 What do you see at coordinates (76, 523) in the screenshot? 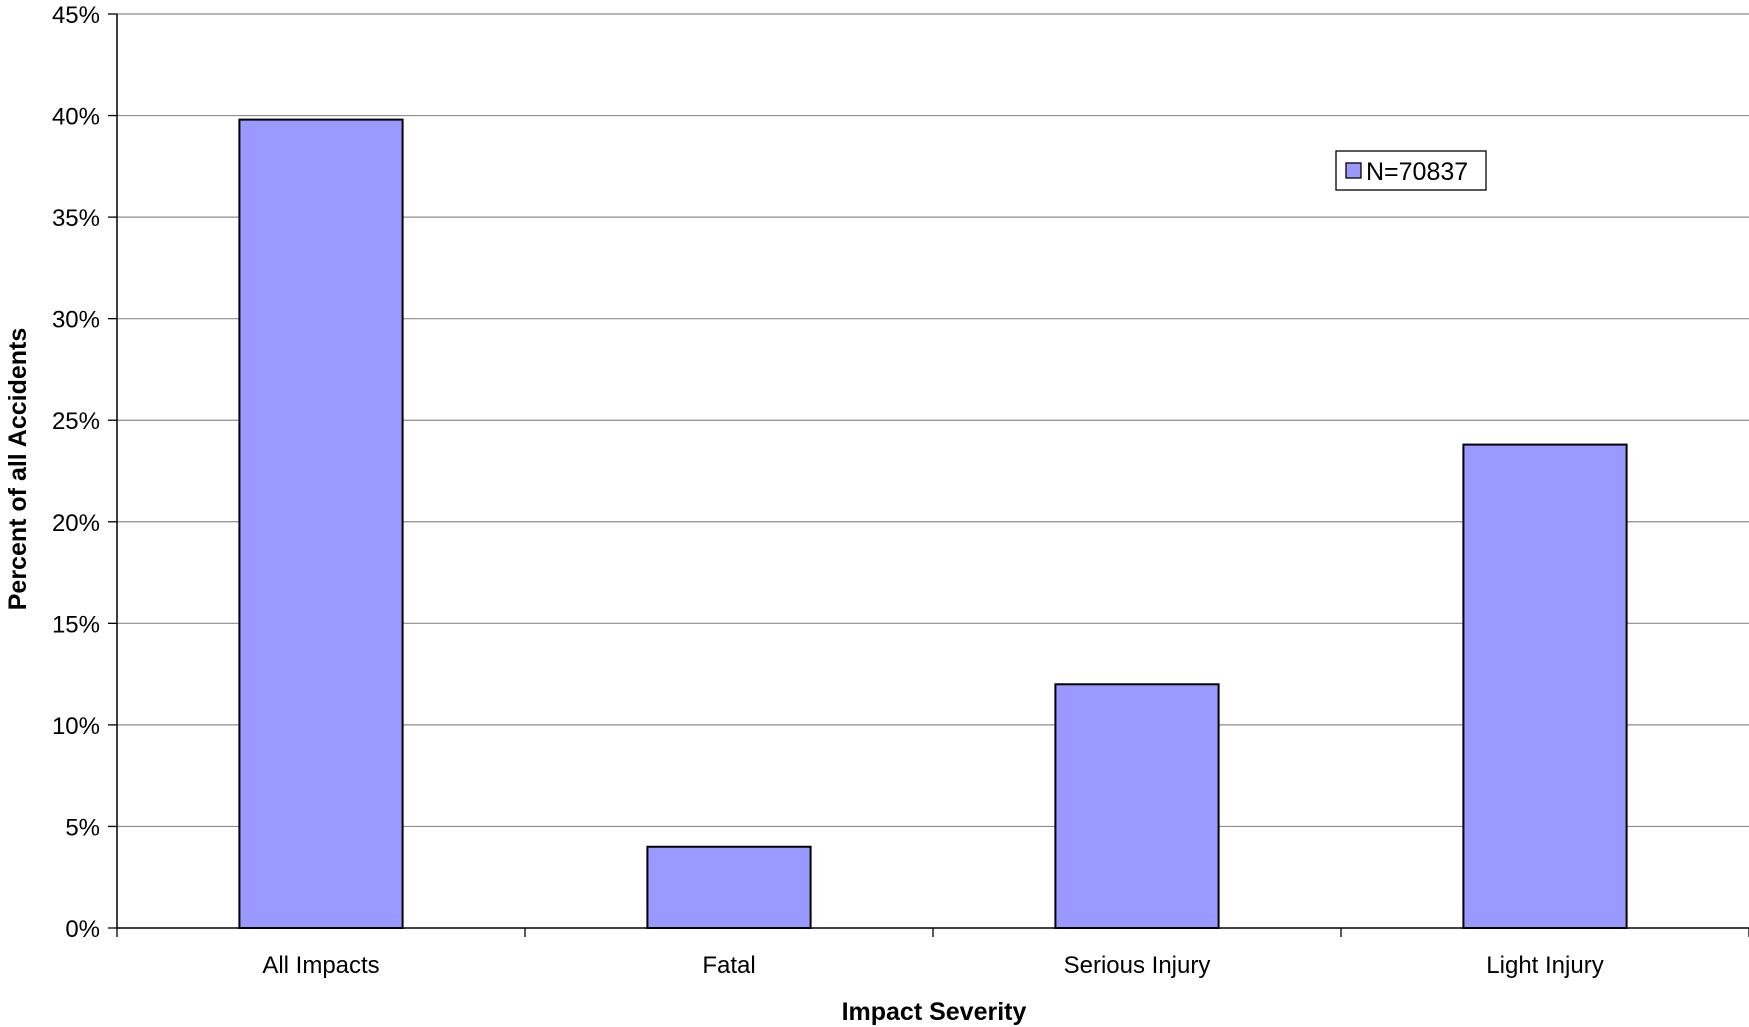
I see `y-tick-label: 20%` at bounding box center [76, 523].